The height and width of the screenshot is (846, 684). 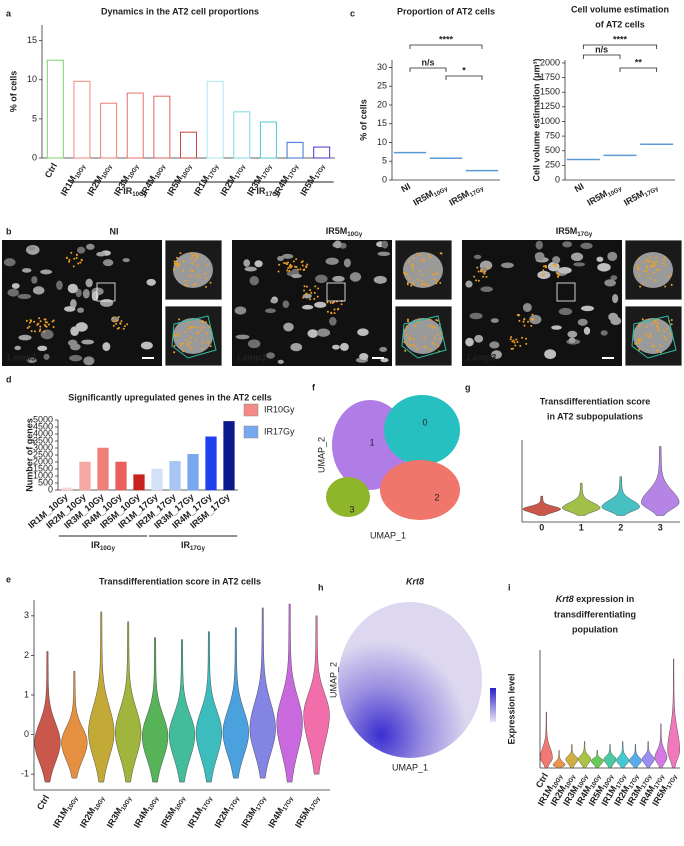 I want to click on x-tick-label: IR1M17Gy, so click(x=206, y=180).